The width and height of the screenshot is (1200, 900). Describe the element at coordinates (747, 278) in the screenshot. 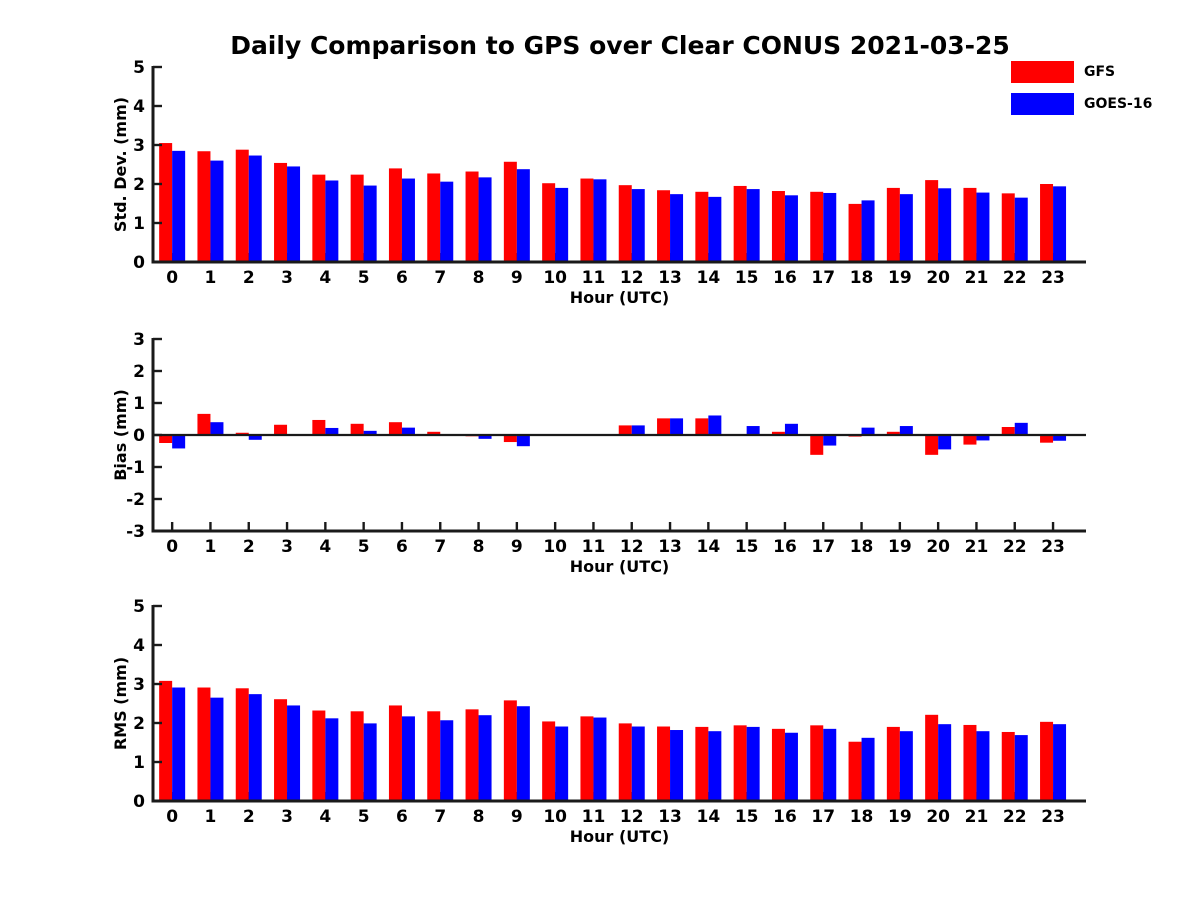

I see `x-tick-label: 15` at that location.